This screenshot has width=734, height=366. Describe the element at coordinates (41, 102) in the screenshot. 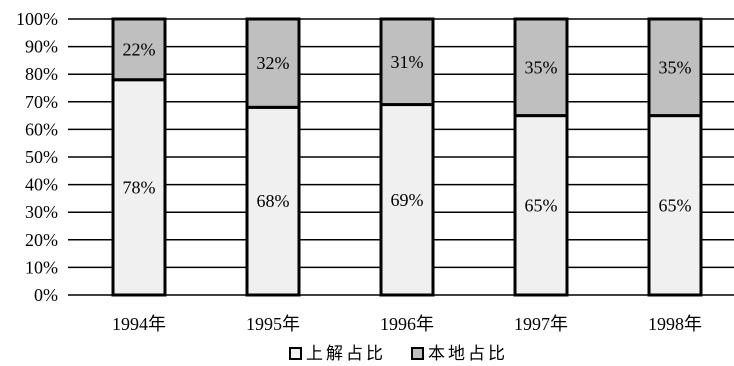

I see `y-tick-label: 70%` at that location.